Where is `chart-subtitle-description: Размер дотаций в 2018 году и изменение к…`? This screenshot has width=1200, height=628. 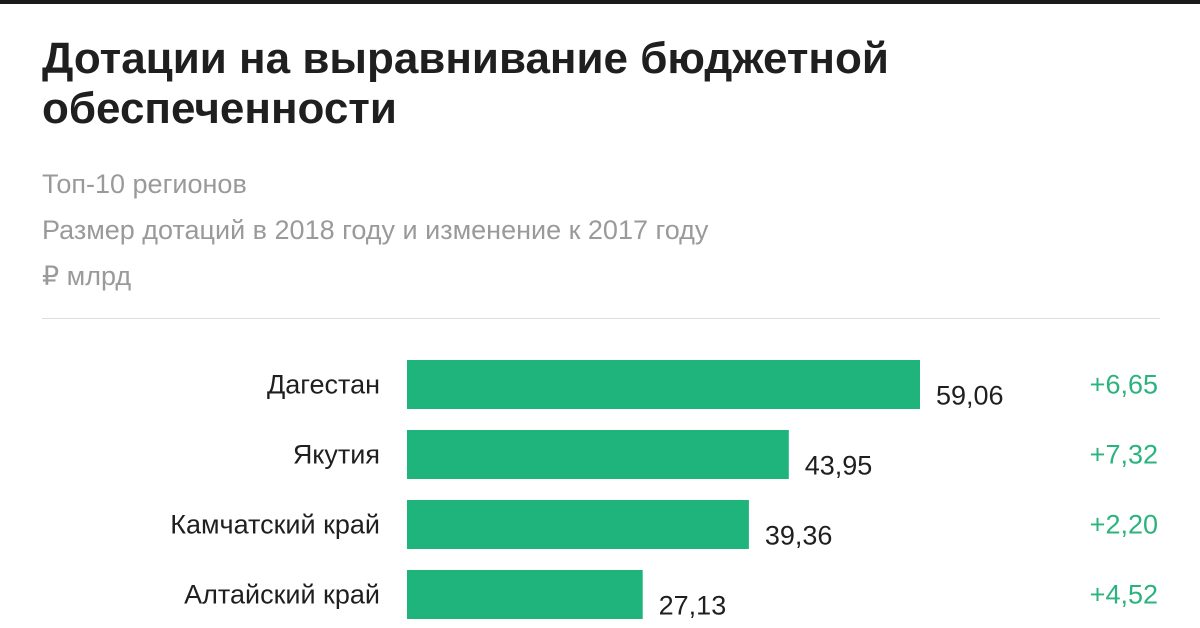
chart-subtitle-description: Размер дотаций в 2018 году и изменение к… is located at coordinates (375, 230).